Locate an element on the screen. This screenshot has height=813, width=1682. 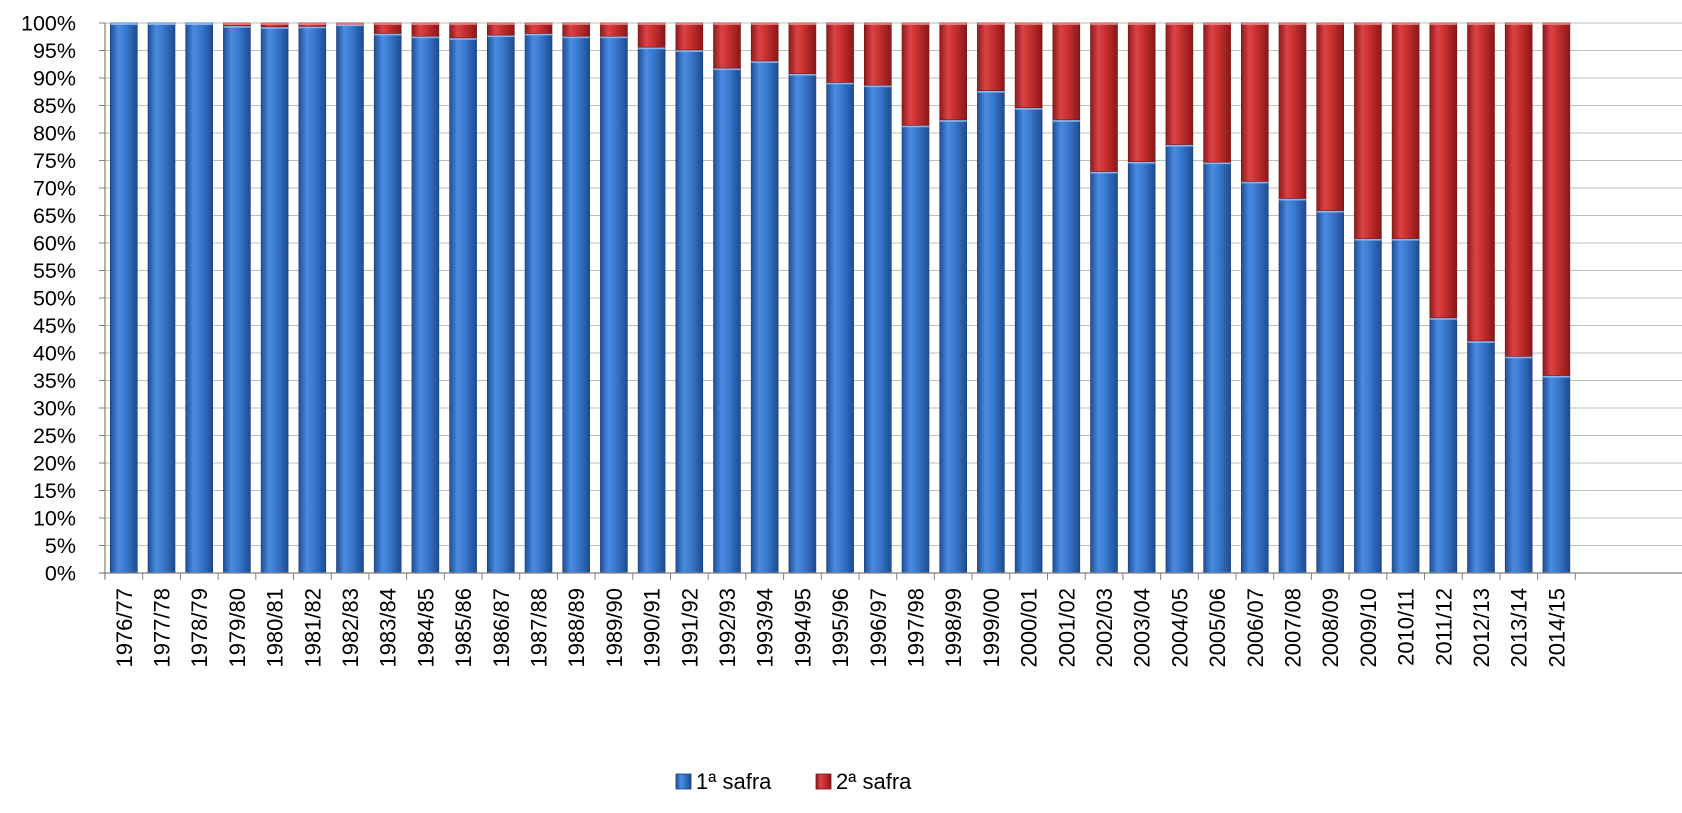
x-tick-label: 1979/80 is located at coordinates (237, 628).